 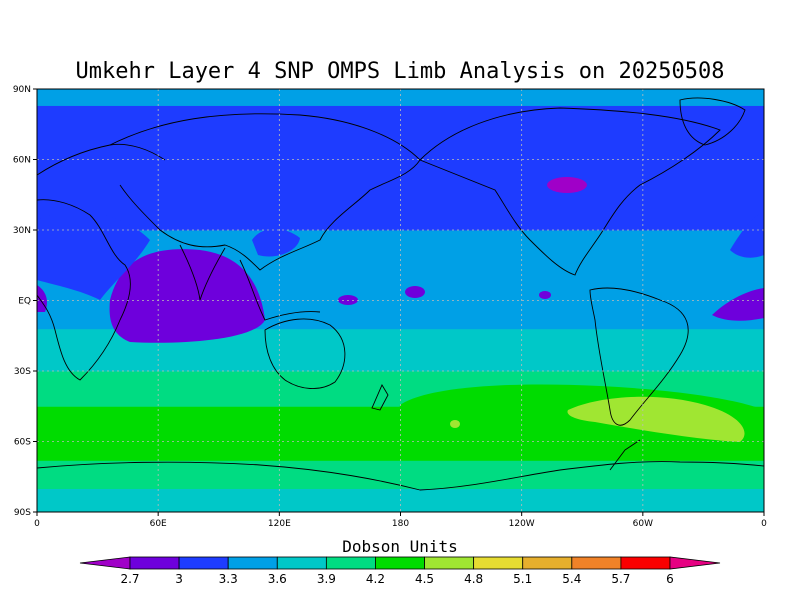 I want to click on colorbar-tick-label: 3.9, so click(x=326, y=579).